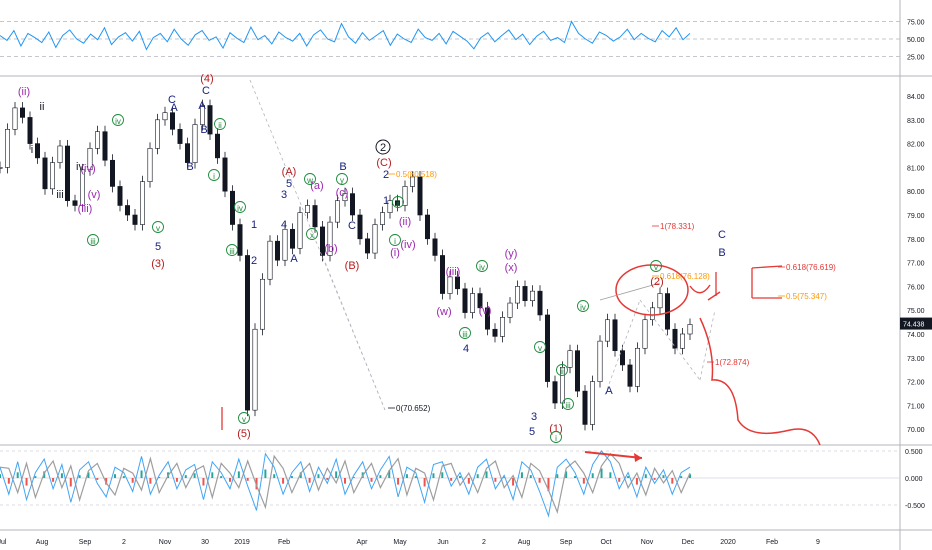  Describe the element at coordinates (243, 434) in the screenshot. I see `wave-label: (5)` at that location.